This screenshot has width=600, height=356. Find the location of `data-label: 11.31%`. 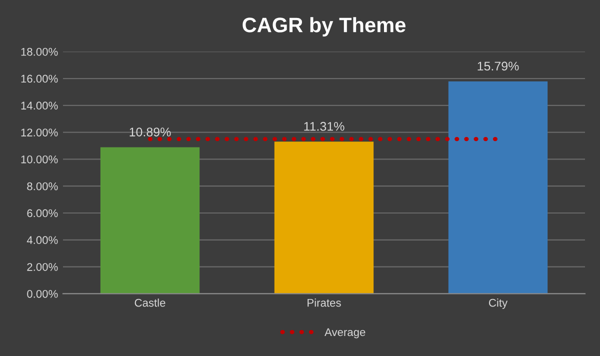

data-label: 11.31% is located at coordinates (324, 126).